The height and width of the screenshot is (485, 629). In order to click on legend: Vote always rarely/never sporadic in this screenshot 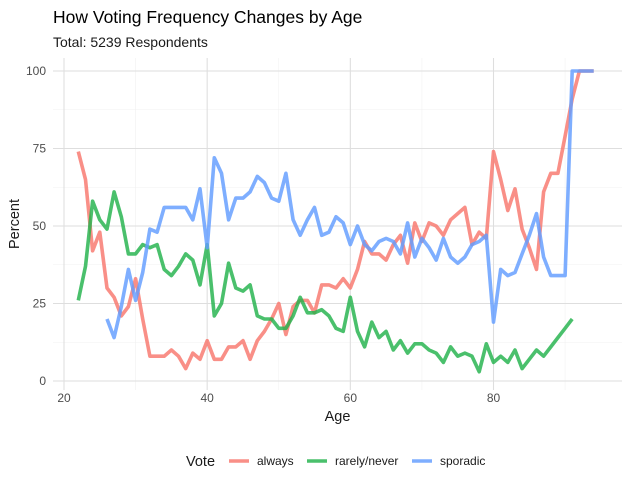, I will do `click(335, 462)`.